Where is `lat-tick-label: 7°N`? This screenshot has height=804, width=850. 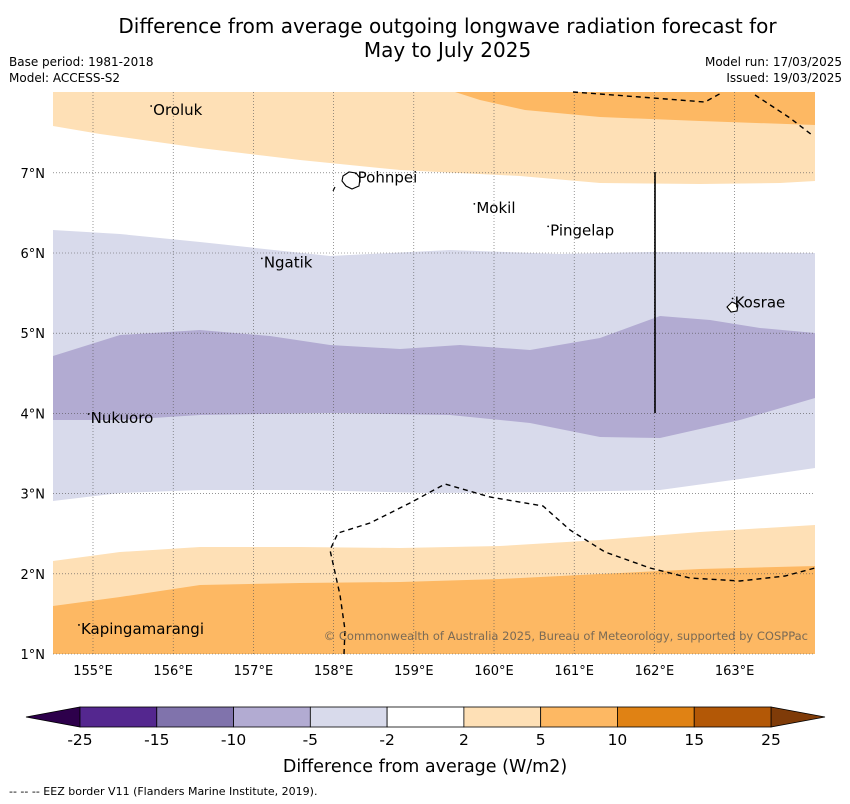
lat-tick-label: 7°N is located at coordinates (33, 174).